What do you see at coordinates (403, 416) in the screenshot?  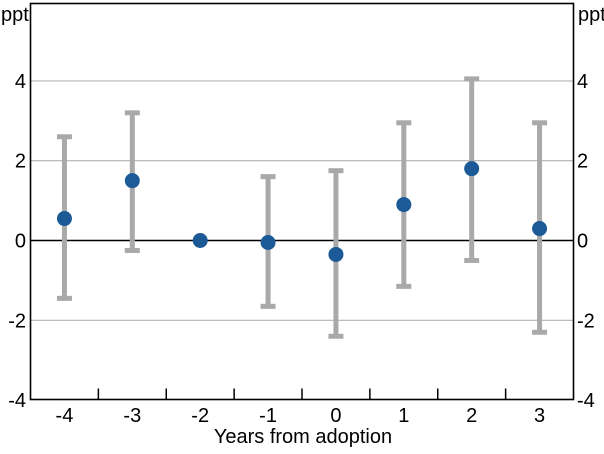 I see `x-tick-label: 1` at bounding box center [403, 416].